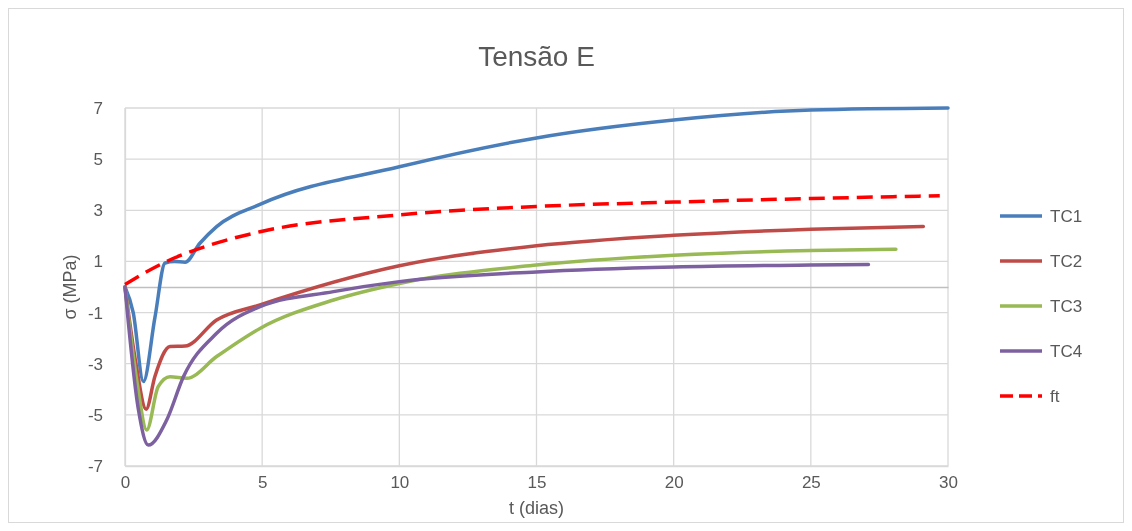 This screenshot has width=1132, height=531. What do you see at coordinates (536, 508) in the screenshot?
I see `x-axis-title: t (dias)` at bounding box center [536, 508].